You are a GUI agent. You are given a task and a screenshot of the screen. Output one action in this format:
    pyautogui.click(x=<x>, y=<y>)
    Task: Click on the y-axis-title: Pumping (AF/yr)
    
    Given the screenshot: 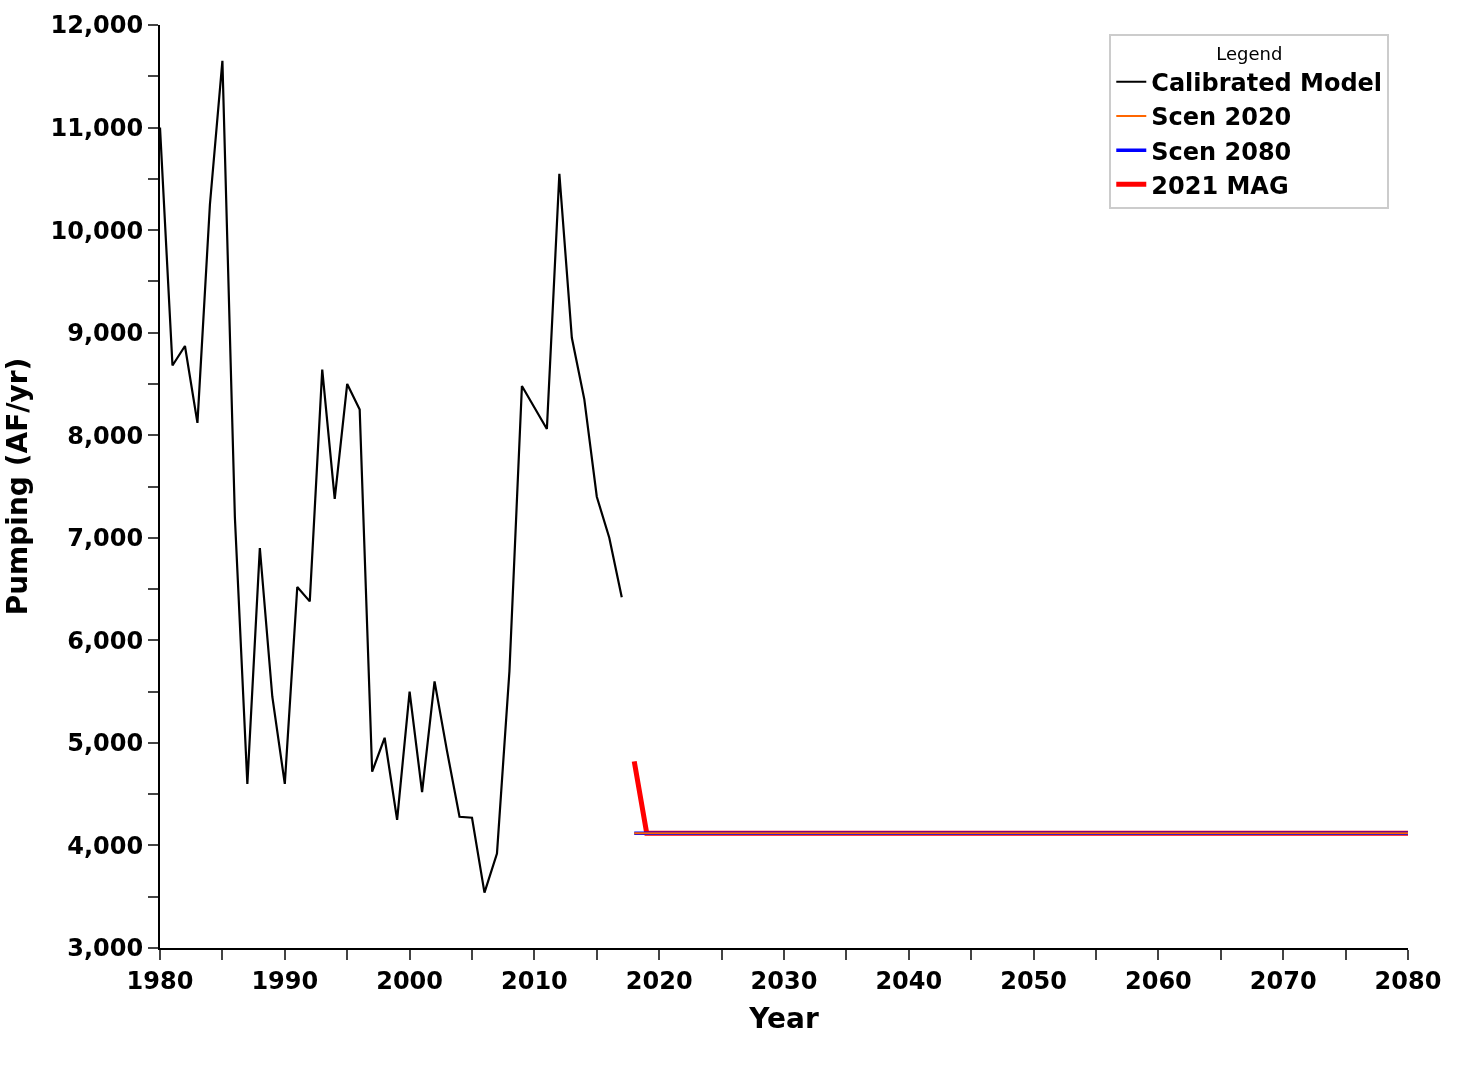 What is the action you would take?
    pyautogui.click(x=17, y=486)
    